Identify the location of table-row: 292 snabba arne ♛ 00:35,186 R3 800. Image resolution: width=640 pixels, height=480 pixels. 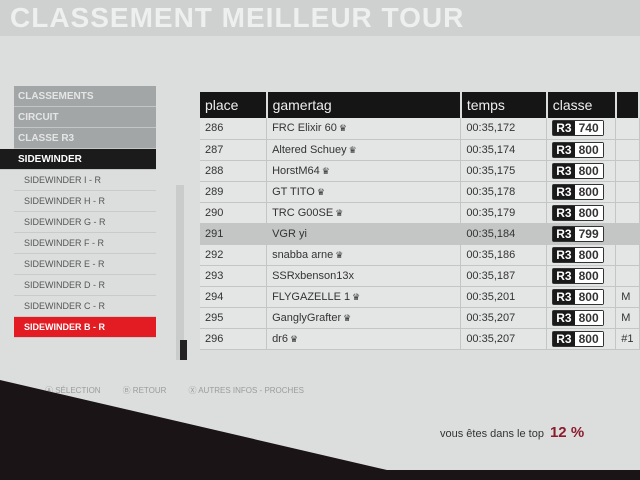
(420, 255).